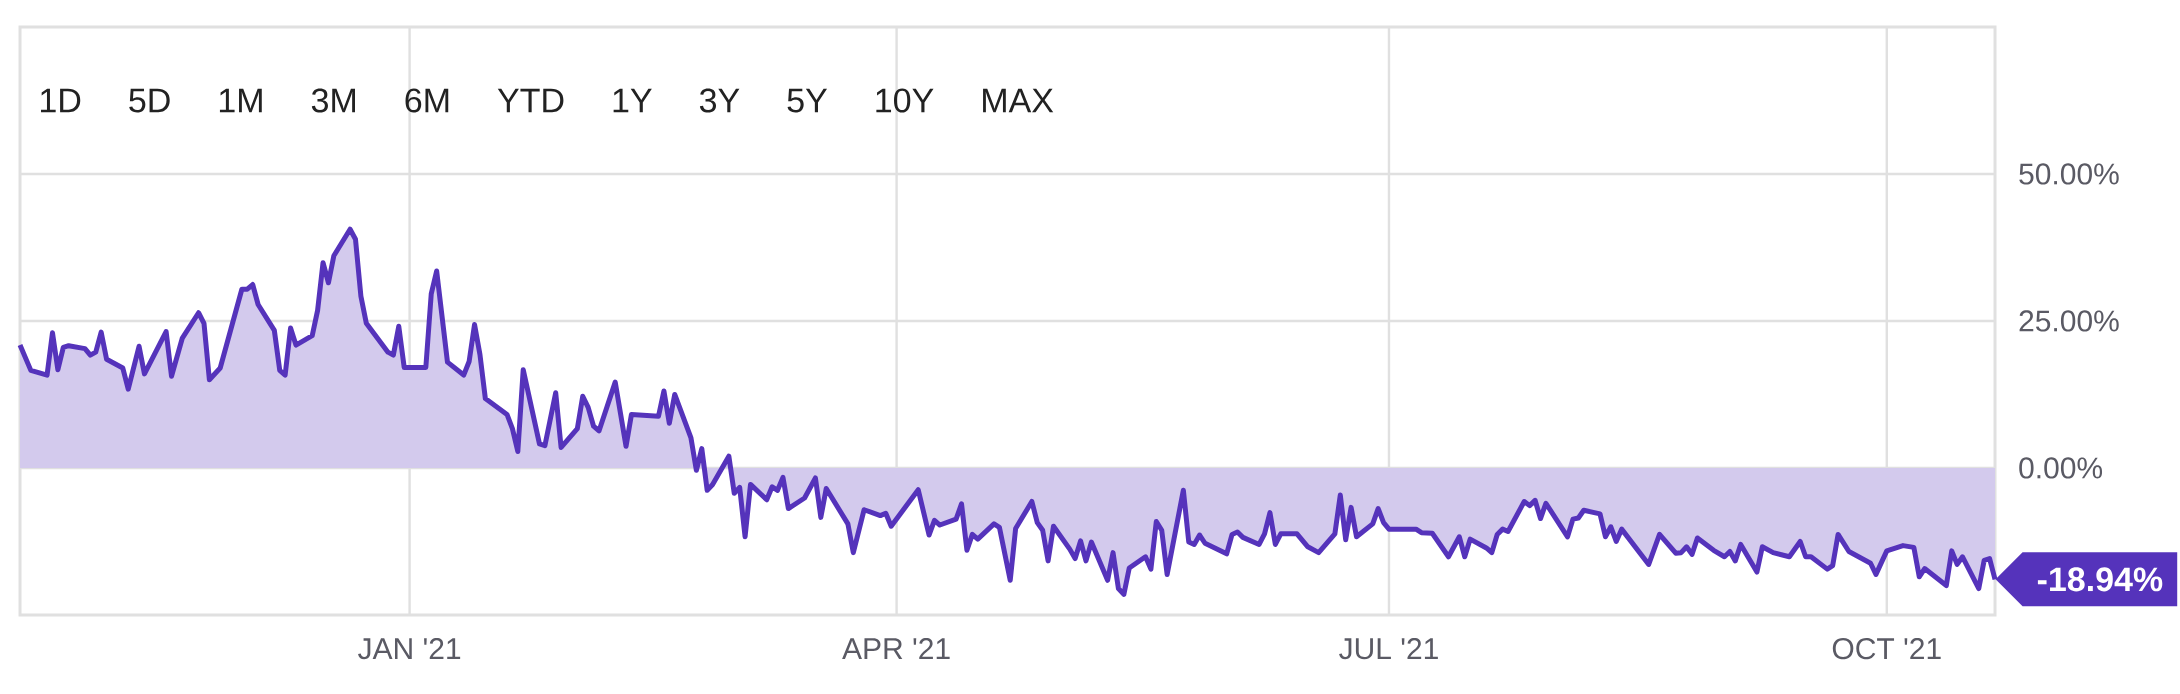 This screenshot has width=2180, height=694. I want to click on annotation: 3Y, so click(719, 100).